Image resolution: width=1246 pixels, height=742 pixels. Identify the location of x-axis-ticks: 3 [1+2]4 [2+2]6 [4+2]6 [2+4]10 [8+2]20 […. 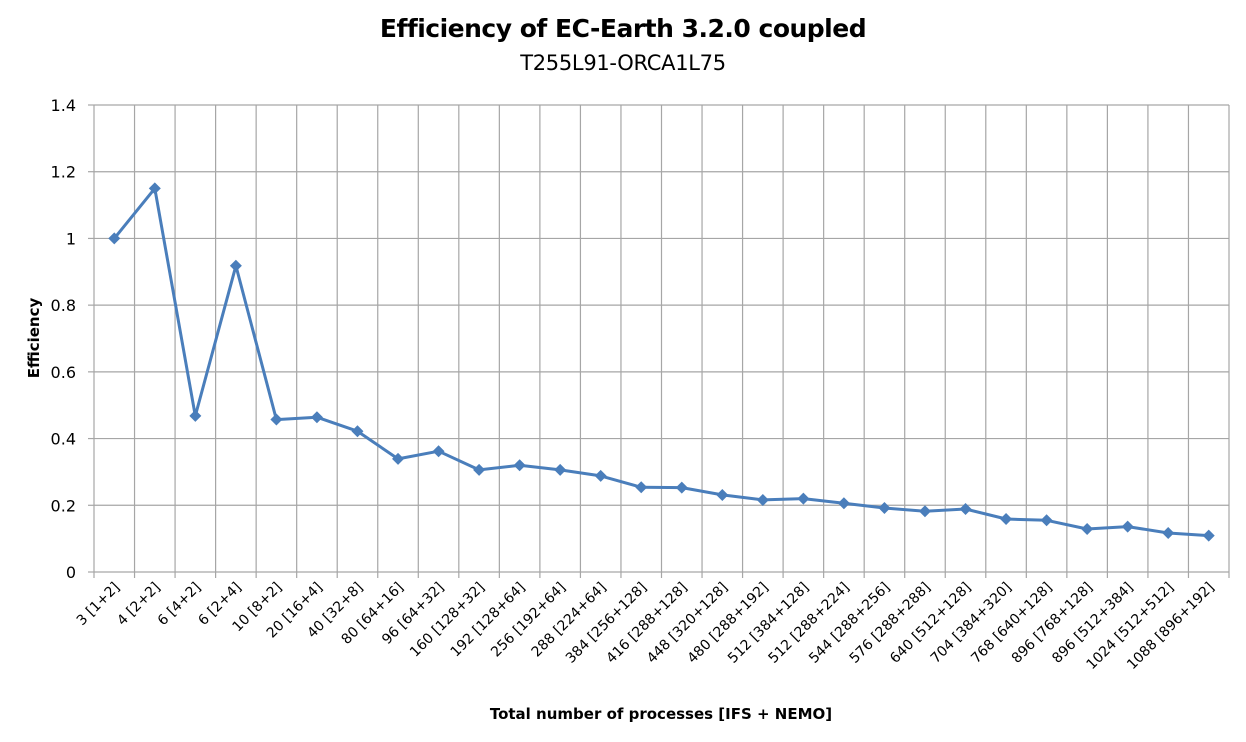
(652, 622).